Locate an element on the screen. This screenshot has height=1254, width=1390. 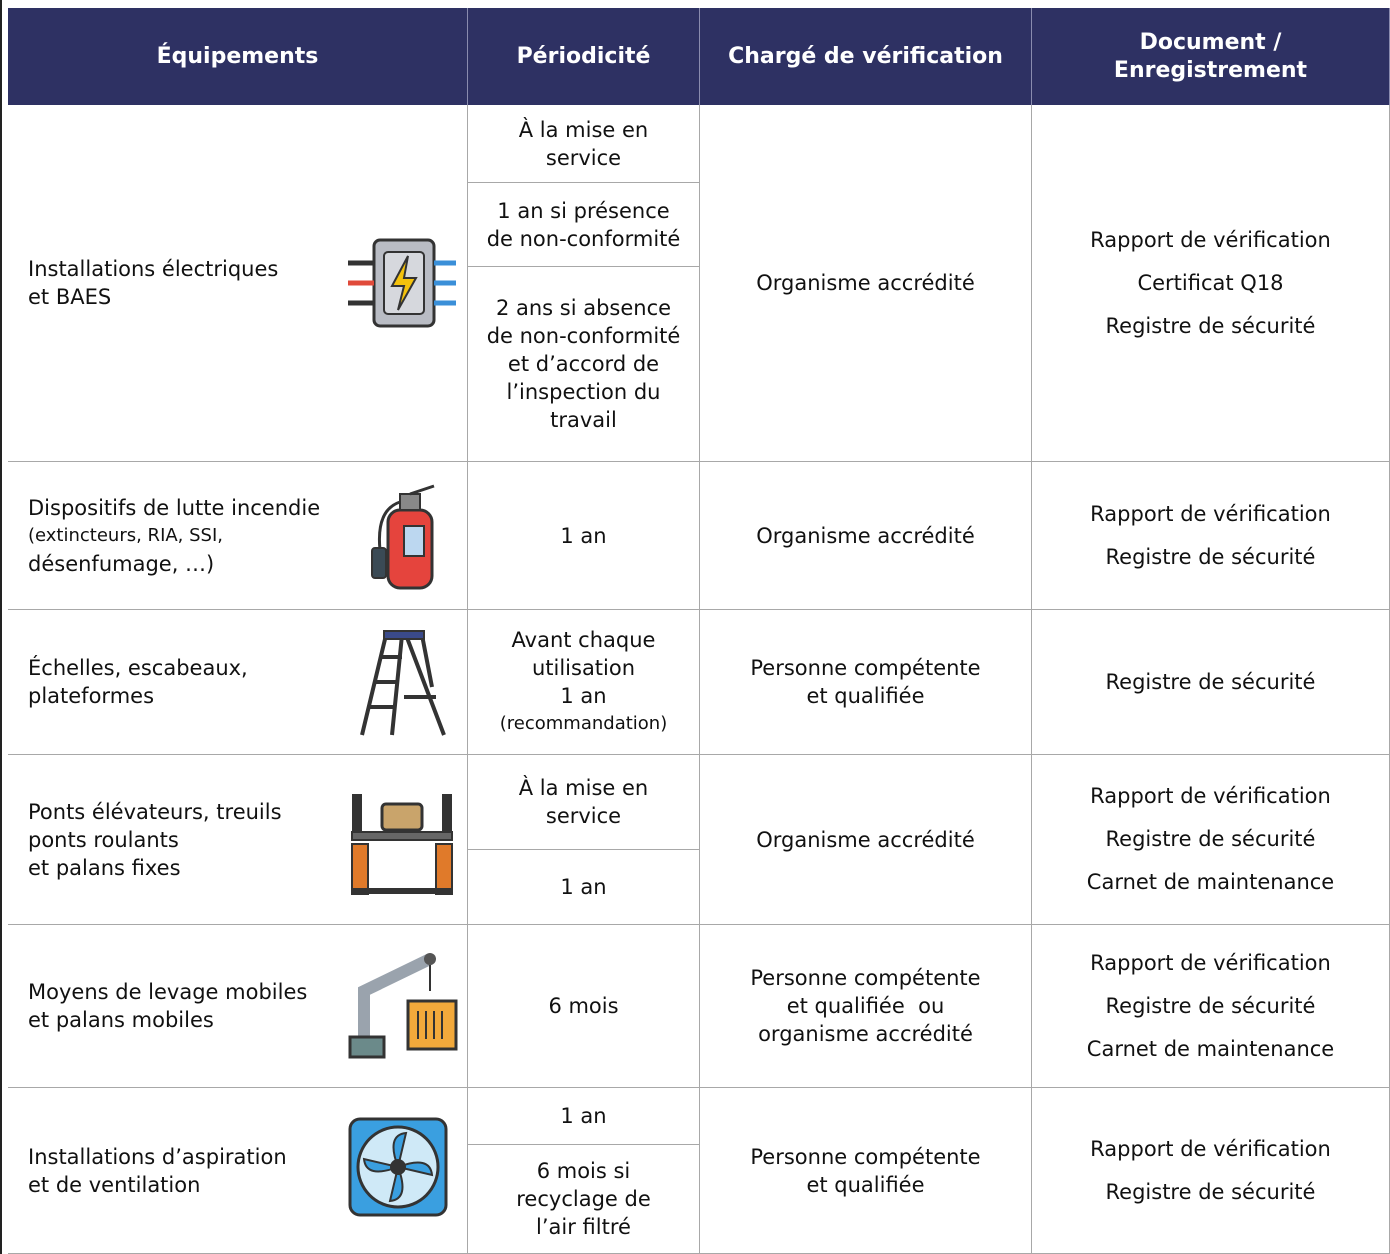
periodicity-text: 1 an si présence is located at coordinates (583, 210).